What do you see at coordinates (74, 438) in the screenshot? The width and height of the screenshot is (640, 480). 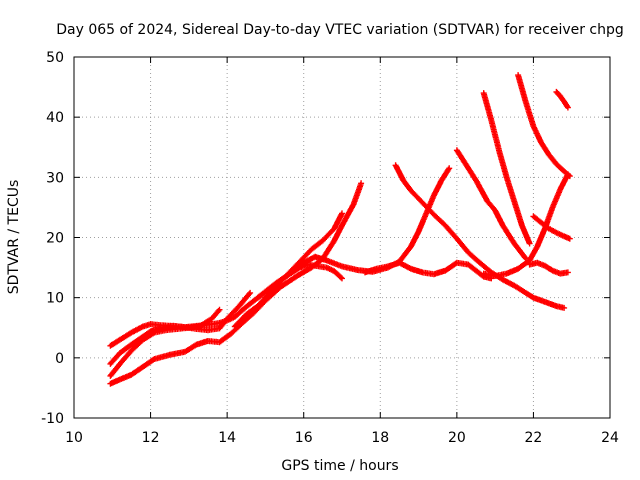 I see `x-tick-label: 10` at bounding box center [74, 438].